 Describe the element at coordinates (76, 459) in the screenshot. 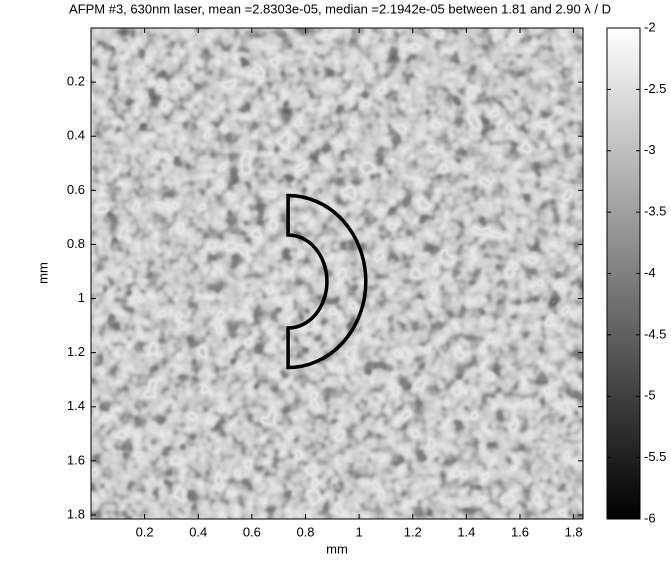

I see `y-tick-label: 1.6` at that location.